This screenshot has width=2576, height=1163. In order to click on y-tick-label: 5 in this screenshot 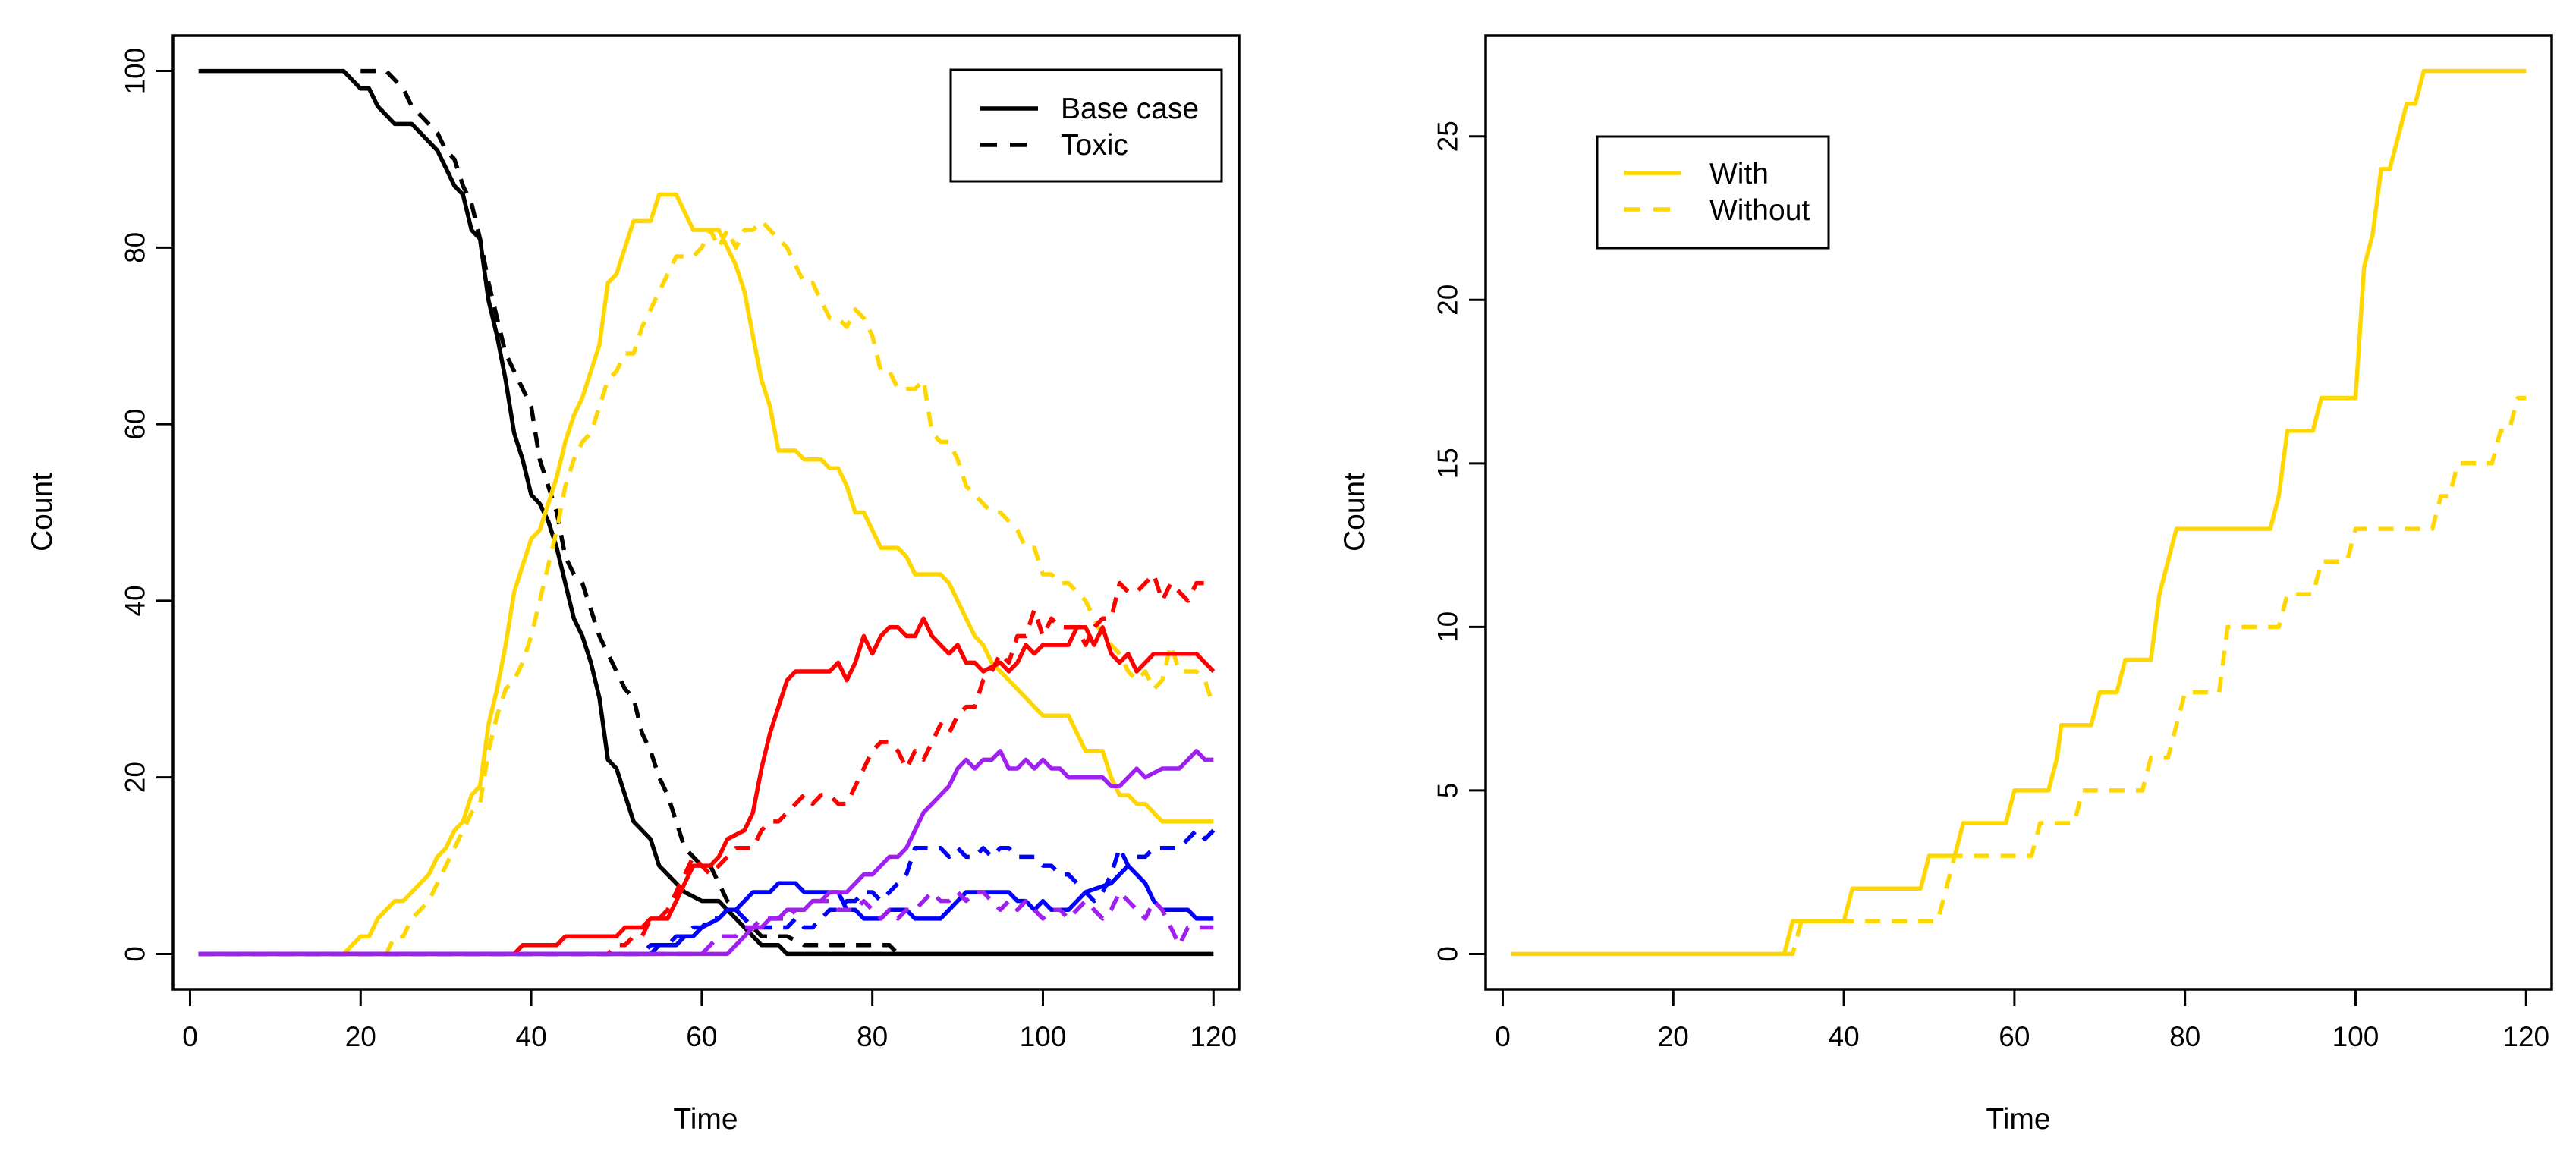, I will do `click(1448, 791)`.